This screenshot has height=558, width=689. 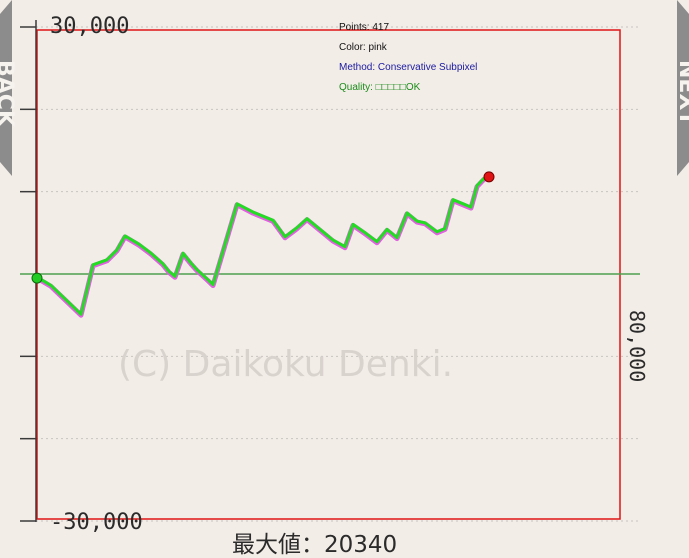 I want to click on next-arrow-icon, so click(x=683, y=88).